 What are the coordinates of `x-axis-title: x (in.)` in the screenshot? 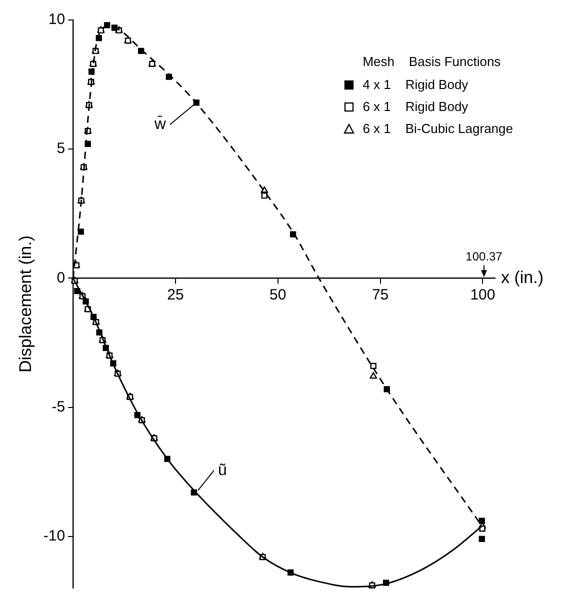 It's located at (522, 277).